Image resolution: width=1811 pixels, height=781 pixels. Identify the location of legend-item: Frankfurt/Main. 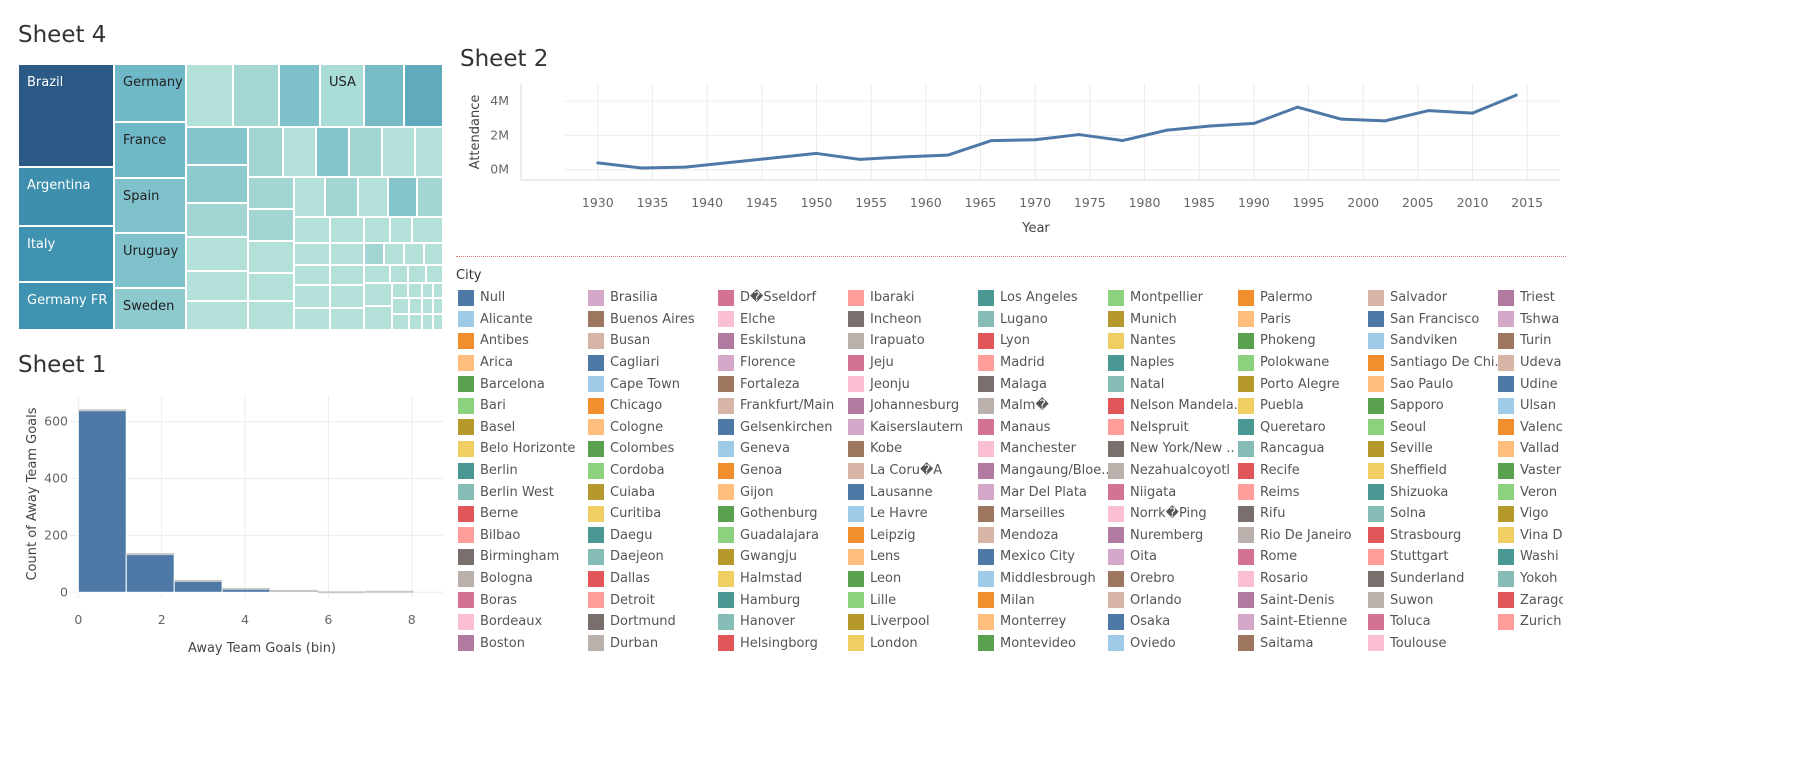
(793, 406).